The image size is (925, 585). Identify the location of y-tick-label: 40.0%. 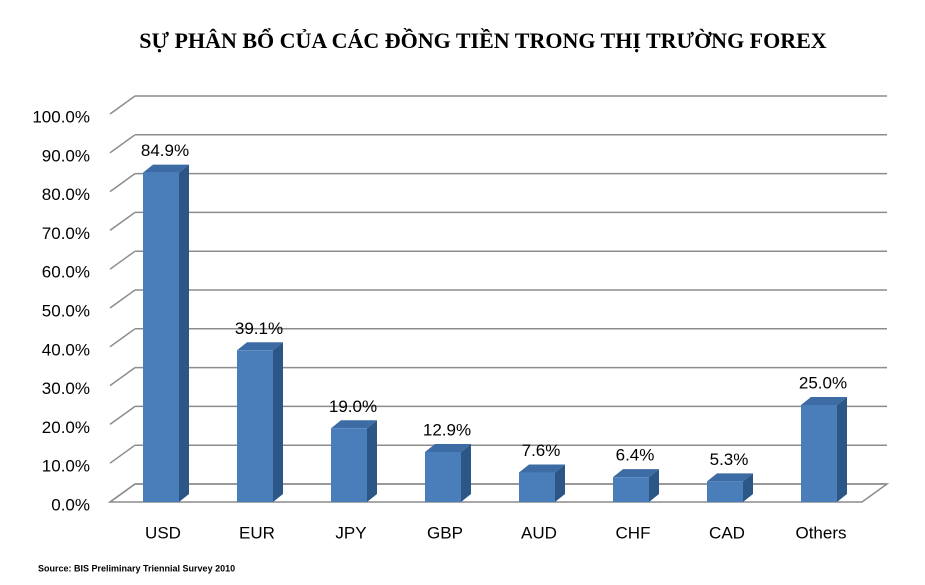
(66, 349).